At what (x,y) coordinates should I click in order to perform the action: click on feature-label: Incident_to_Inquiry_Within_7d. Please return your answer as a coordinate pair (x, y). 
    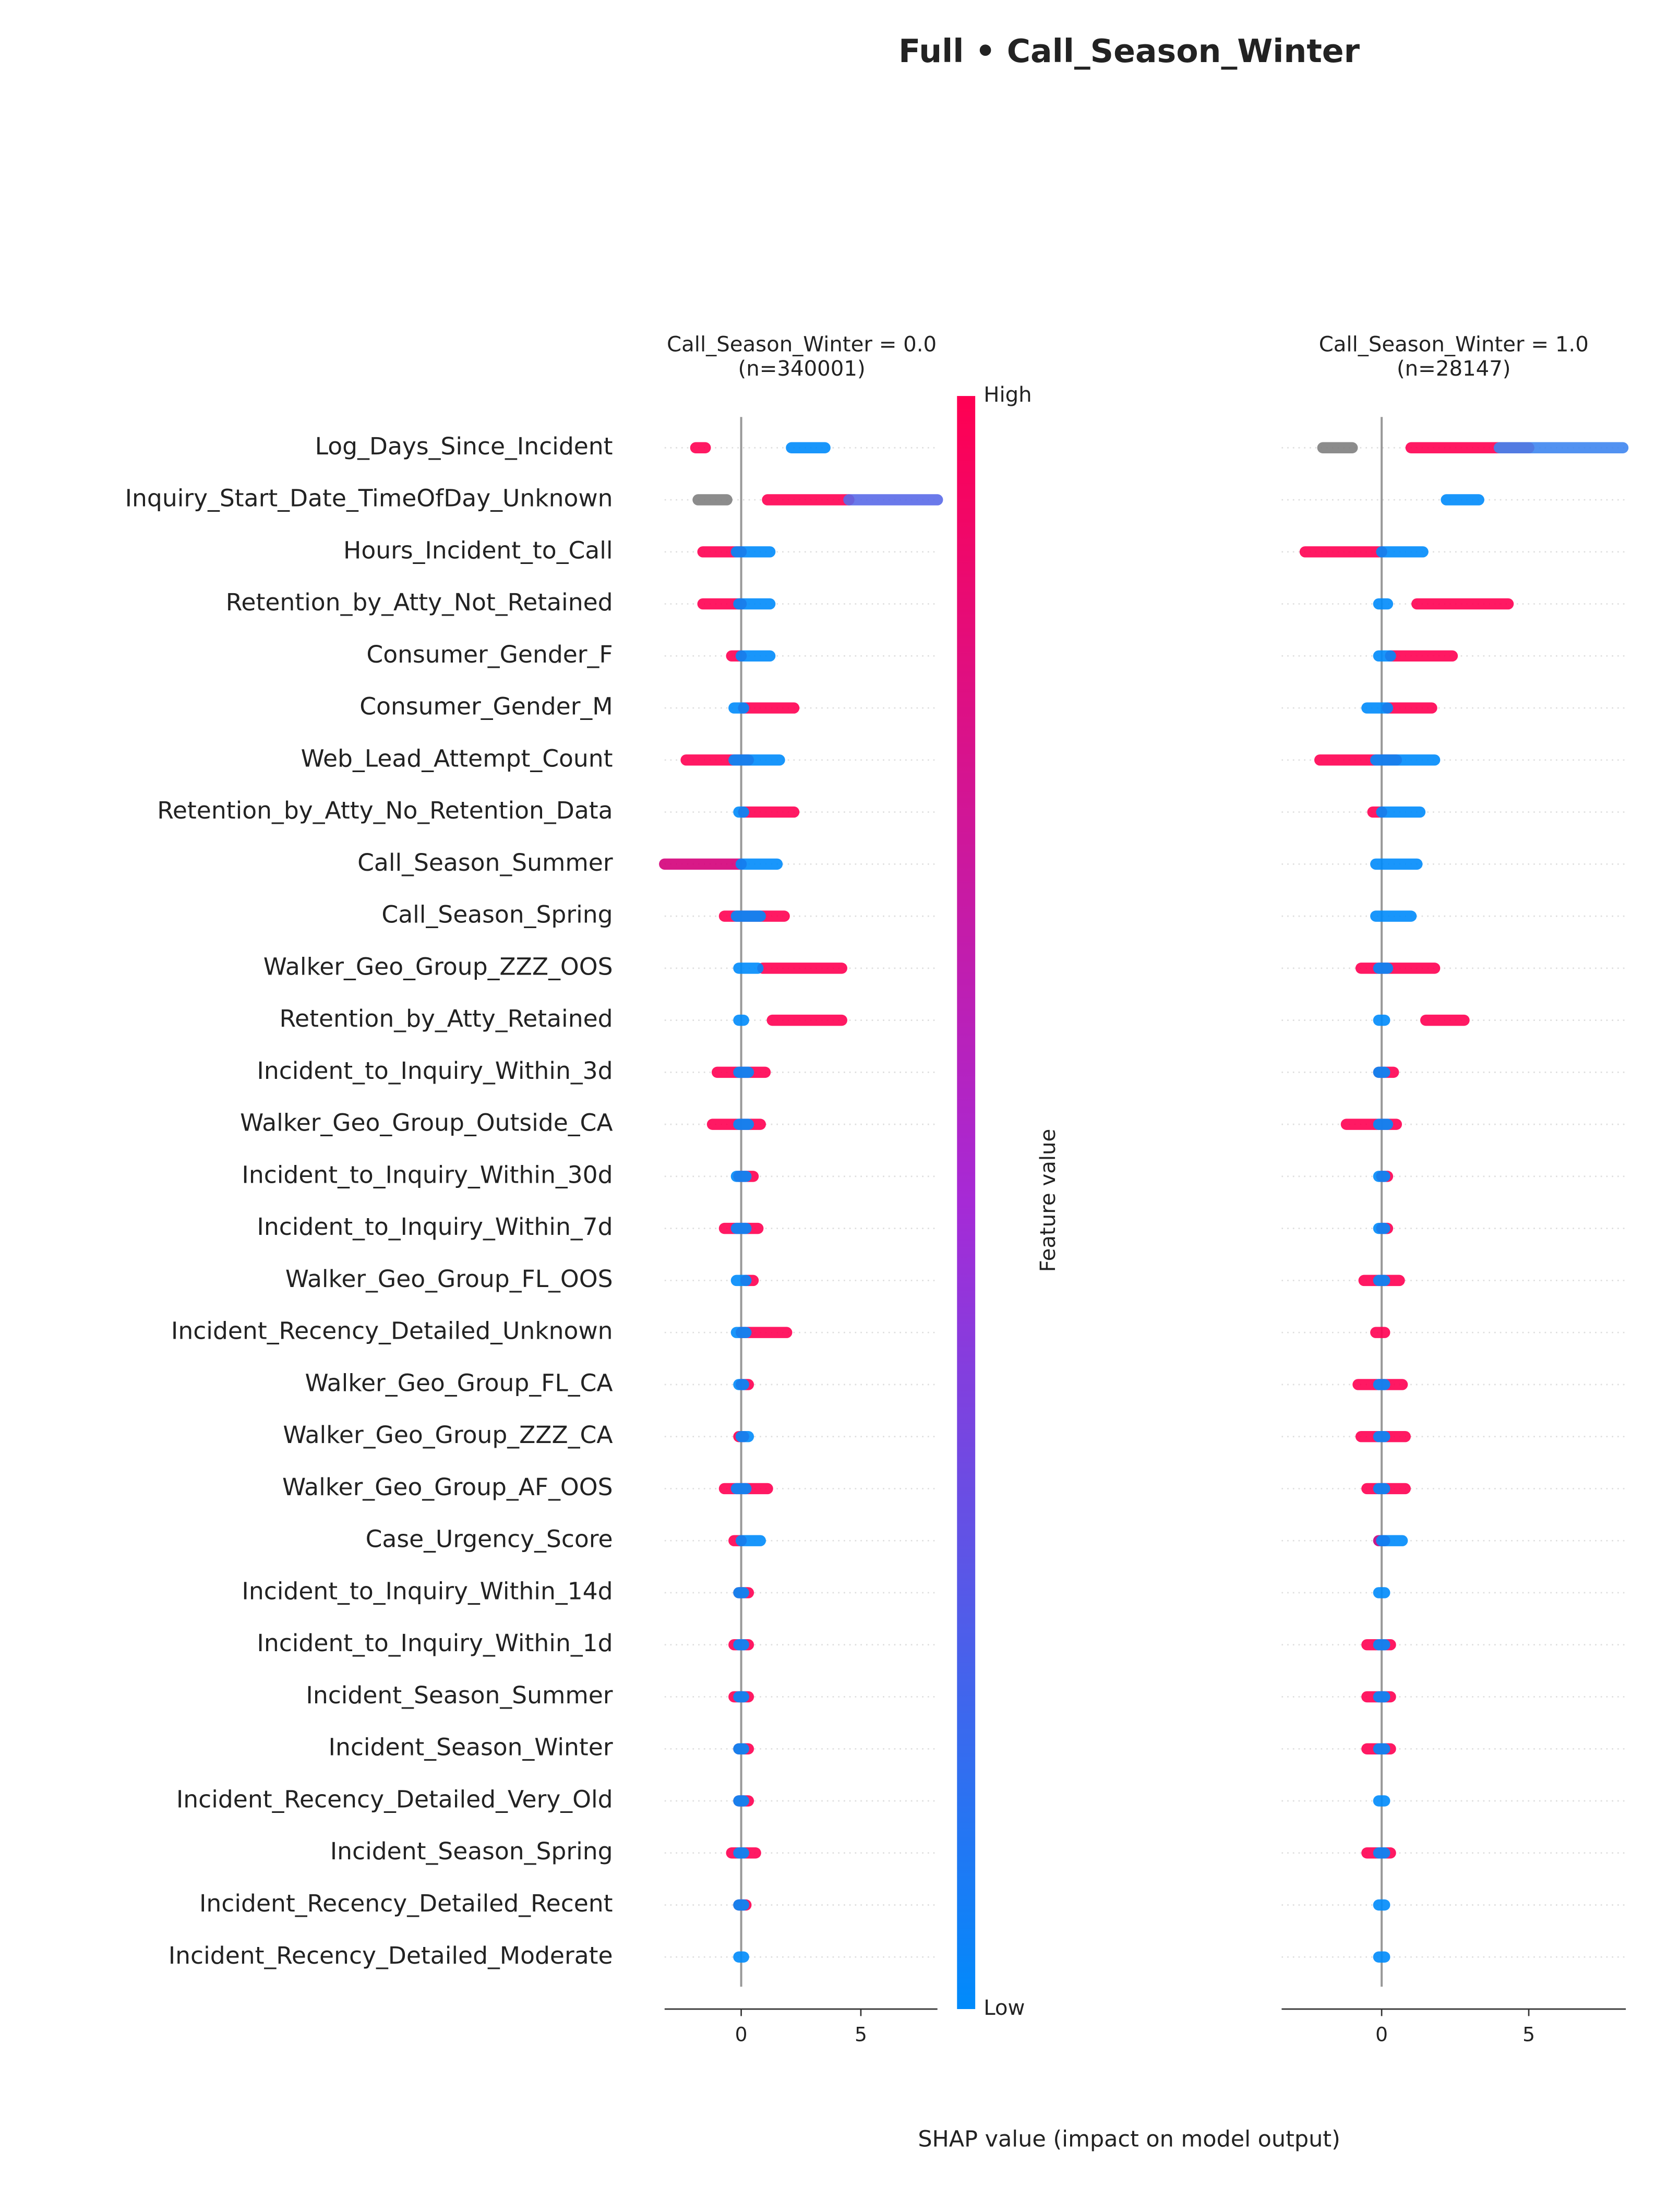
    Looking at the image, I should click on (435, 1227).